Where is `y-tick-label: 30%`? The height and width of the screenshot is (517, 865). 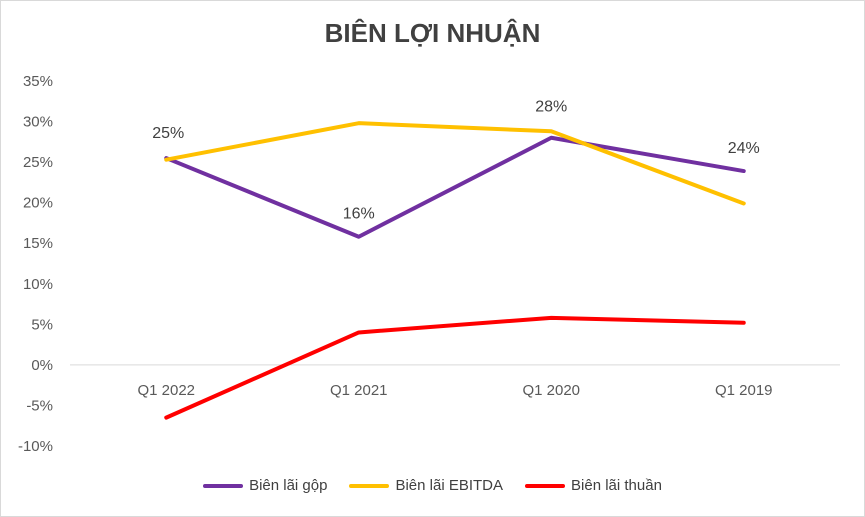 y-tick-label: 30% is located at coordinates (38, 122).